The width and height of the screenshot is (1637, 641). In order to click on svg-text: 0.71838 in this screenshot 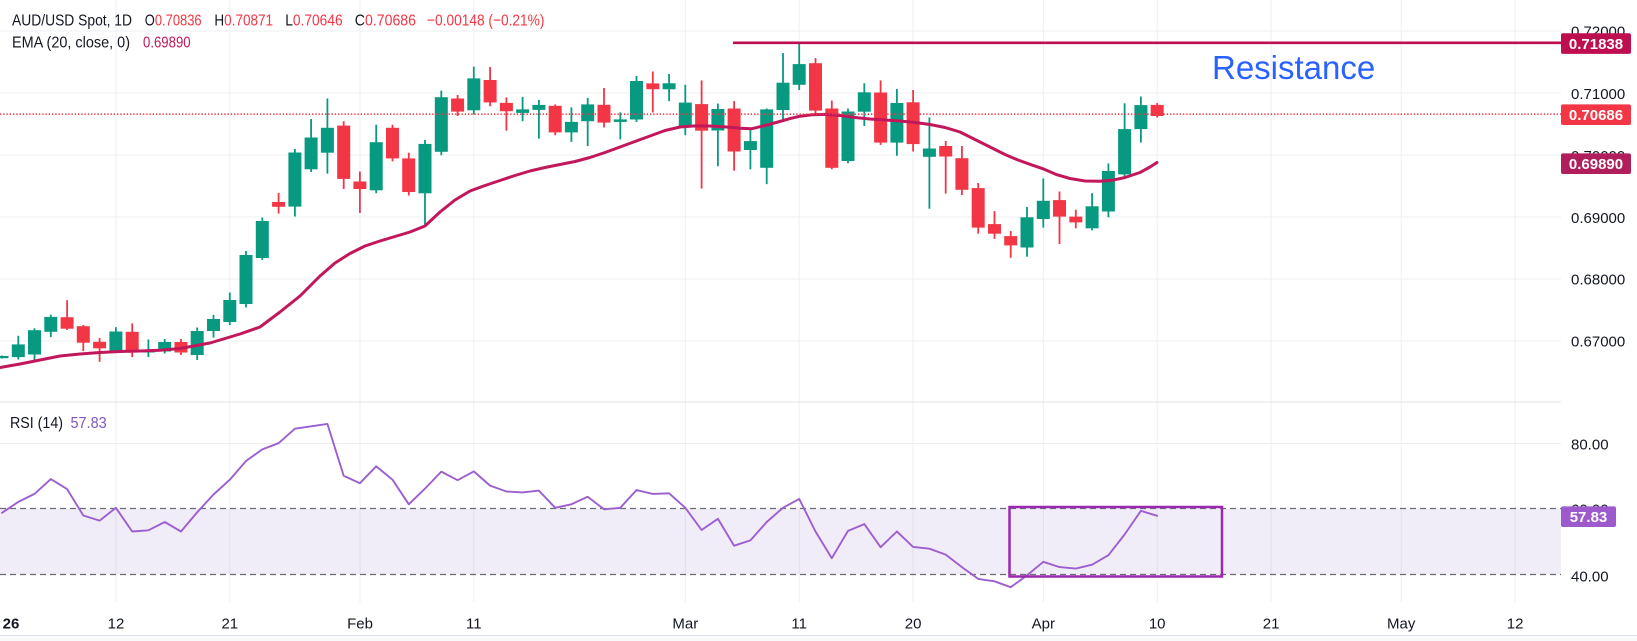, I will do `click(1596, 44)`.